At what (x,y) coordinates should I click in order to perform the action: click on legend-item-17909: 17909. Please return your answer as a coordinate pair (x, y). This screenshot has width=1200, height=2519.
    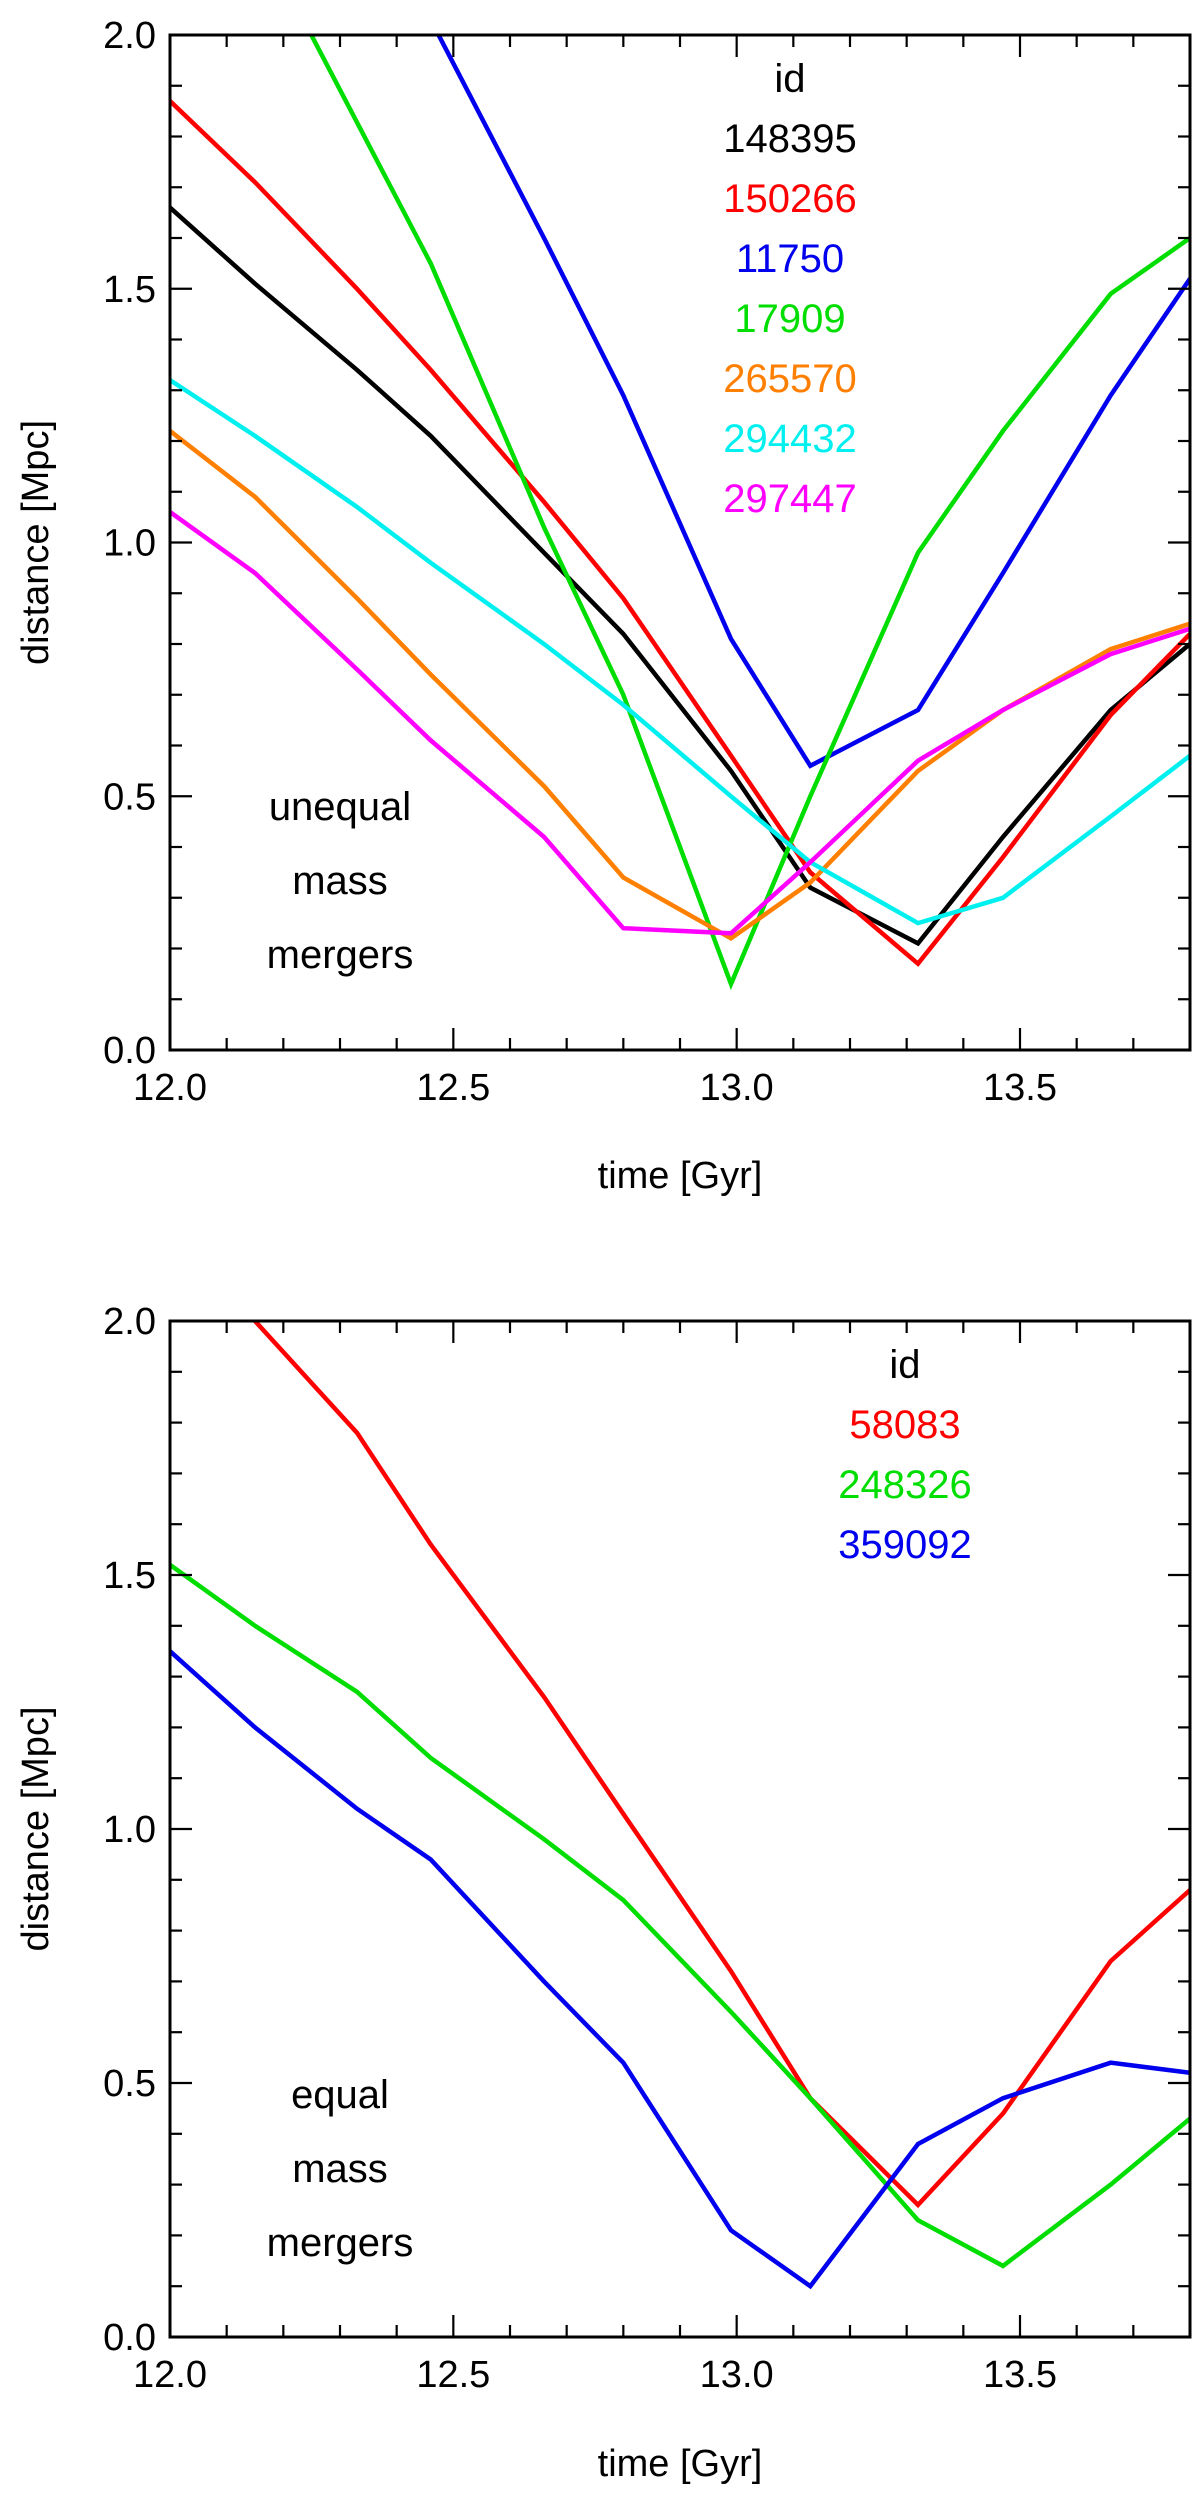
    Looking at the image, I should click on (789, 319).